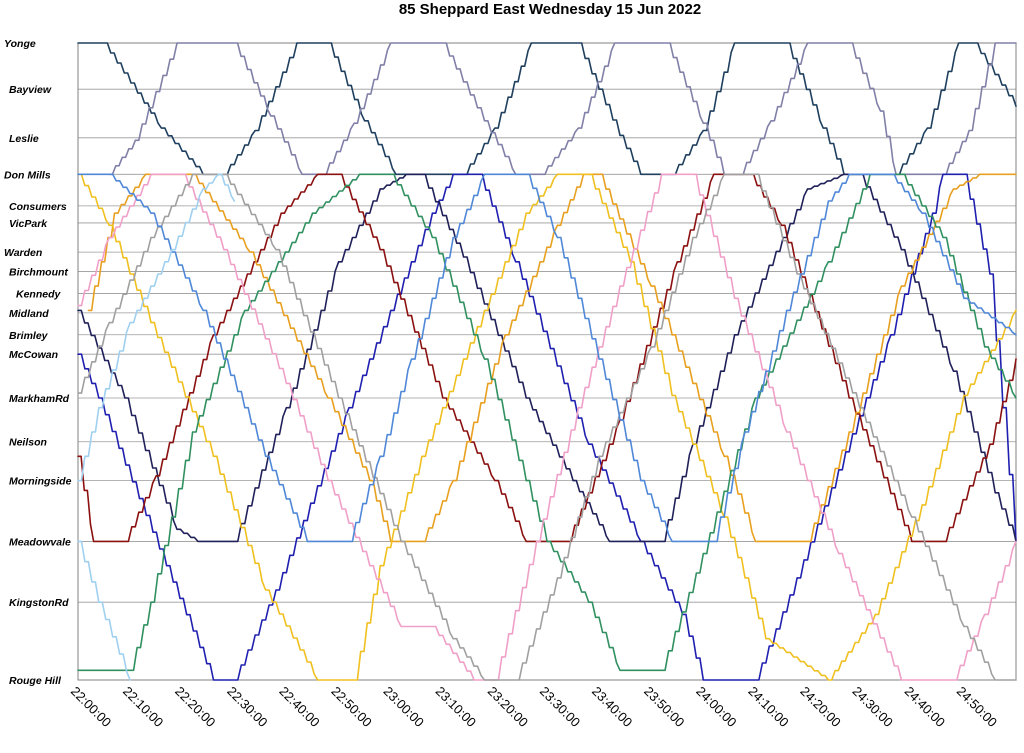  Describe the element at coordinates (820, 707) in the screenshot. I see `x-tick-label: 24:20:00` at that location.